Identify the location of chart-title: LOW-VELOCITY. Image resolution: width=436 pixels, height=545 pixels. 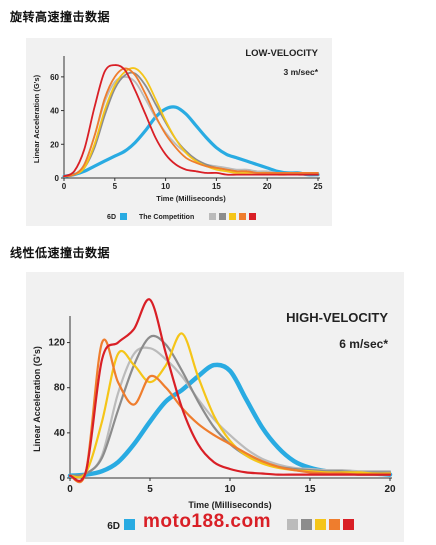
(281, 53).